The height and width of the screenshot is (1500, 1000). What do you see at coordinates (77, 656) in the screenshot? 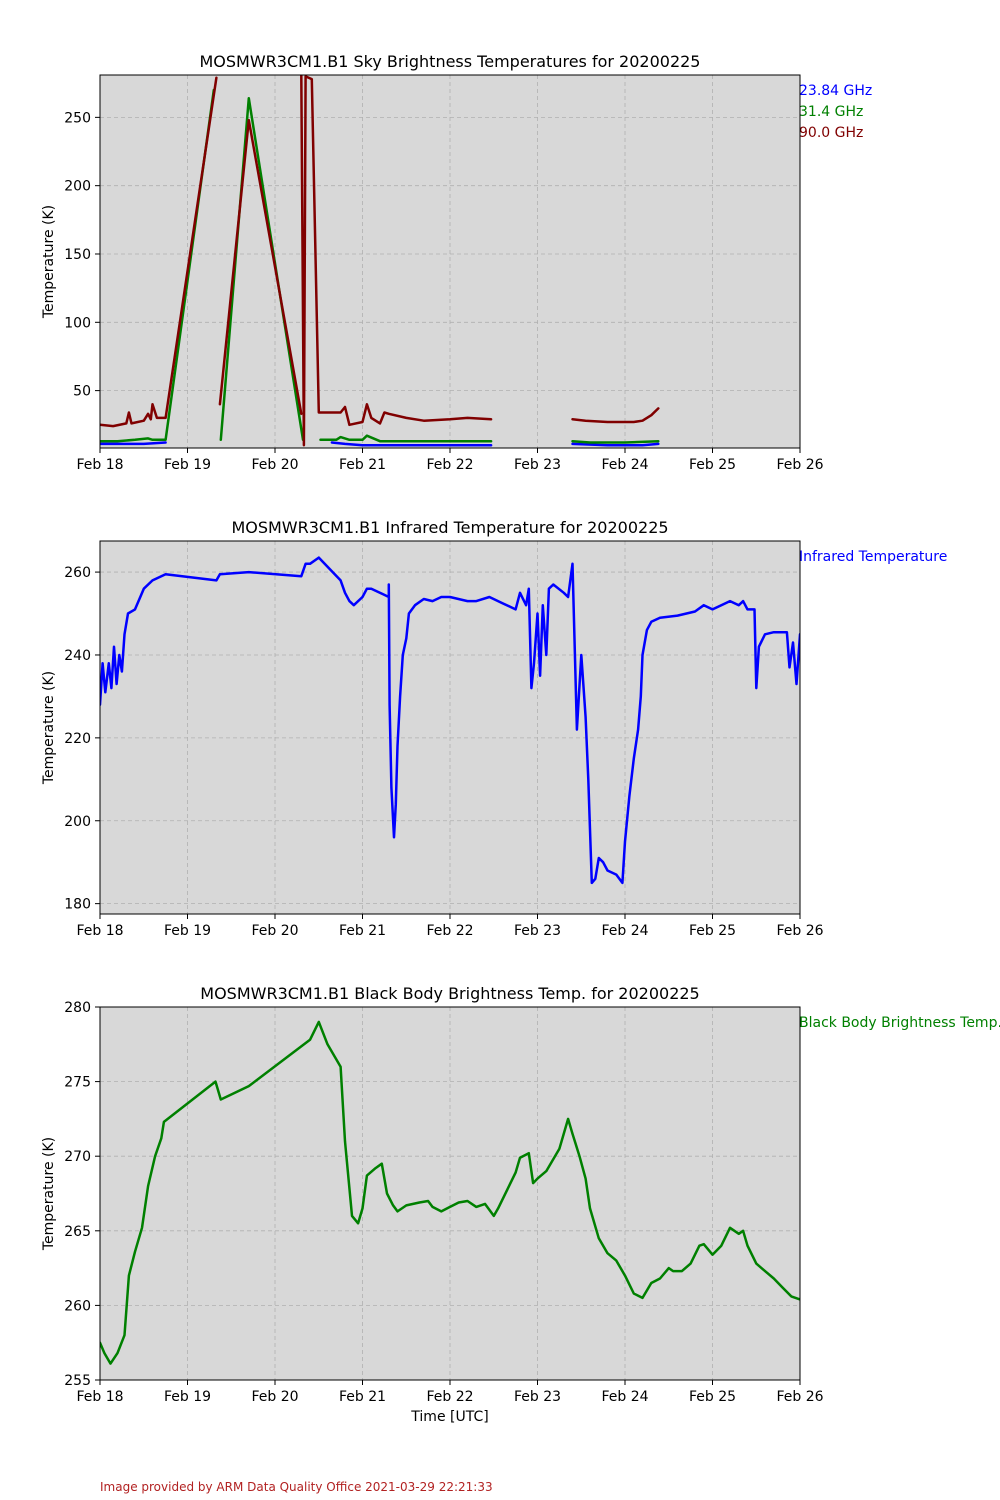
I see `y-tick-label: 240` at bounding box center [77, 656].